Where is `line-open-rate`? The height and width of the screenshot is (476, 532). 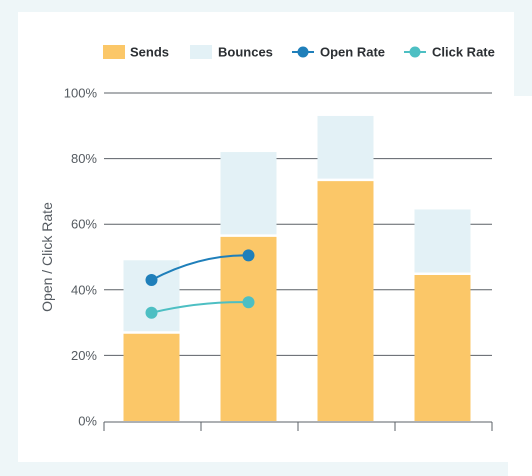
line-open-rate is located at coordinates (200, 267).